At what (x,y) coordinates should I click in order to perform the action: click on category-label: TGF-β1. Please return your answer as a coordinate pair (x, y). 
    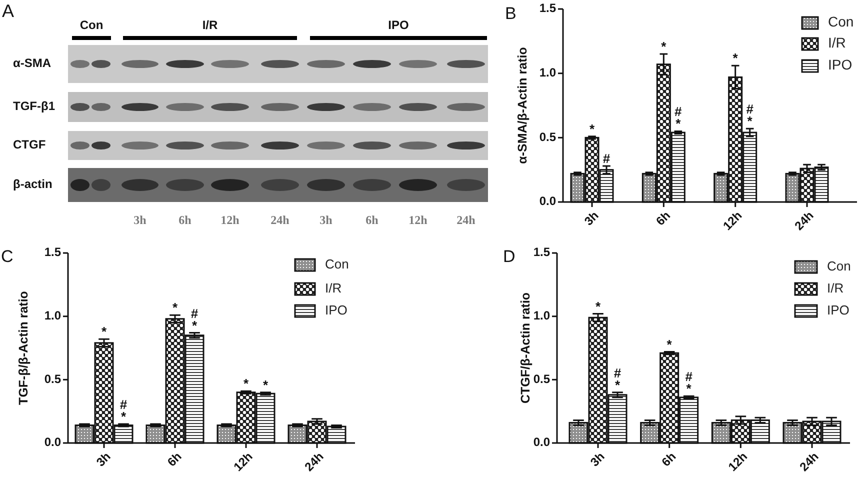
    Looking at the image, I should click on (34, 106).